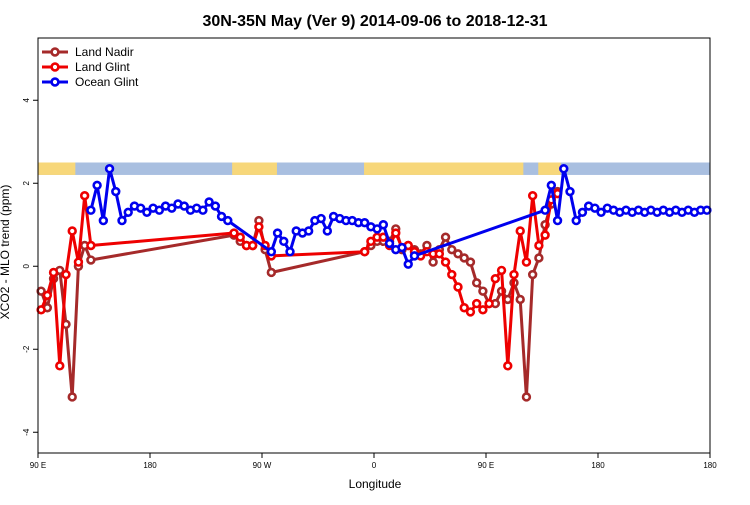 This screenshot has height=505, width=750. Describe the element at coordinates (486, 465) in the screenshot. I see `x-tick-label: 90 E` at that location.